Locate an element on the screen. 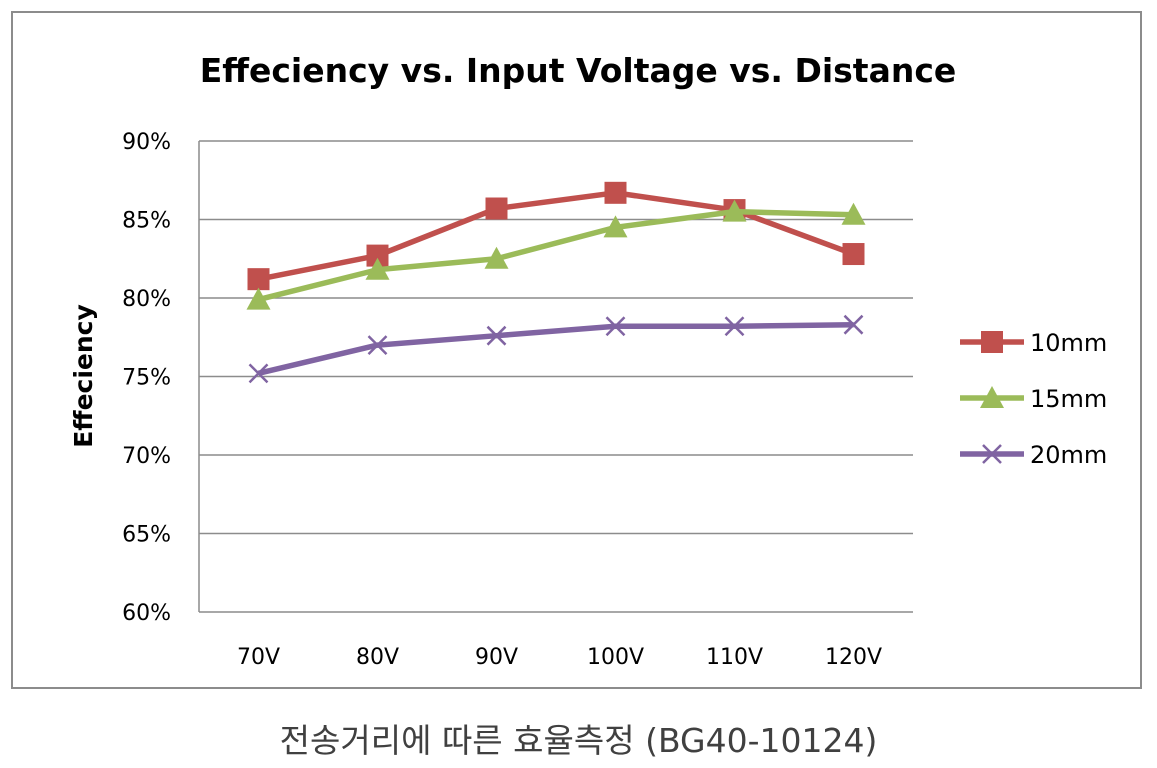  y-tick-label: 65% is located at coordinates (146, 535).